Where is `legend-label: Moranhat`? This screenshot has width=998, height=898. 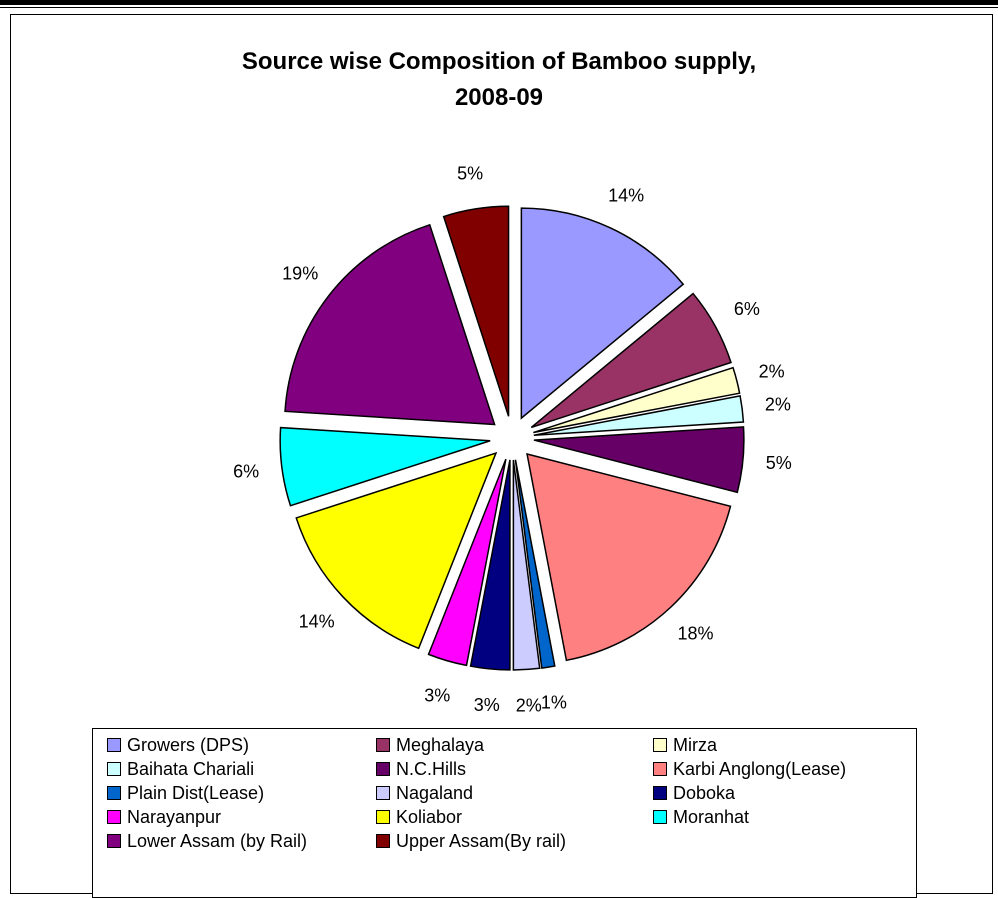
legend-label: Moranhat is located at coordinates (711, 817).